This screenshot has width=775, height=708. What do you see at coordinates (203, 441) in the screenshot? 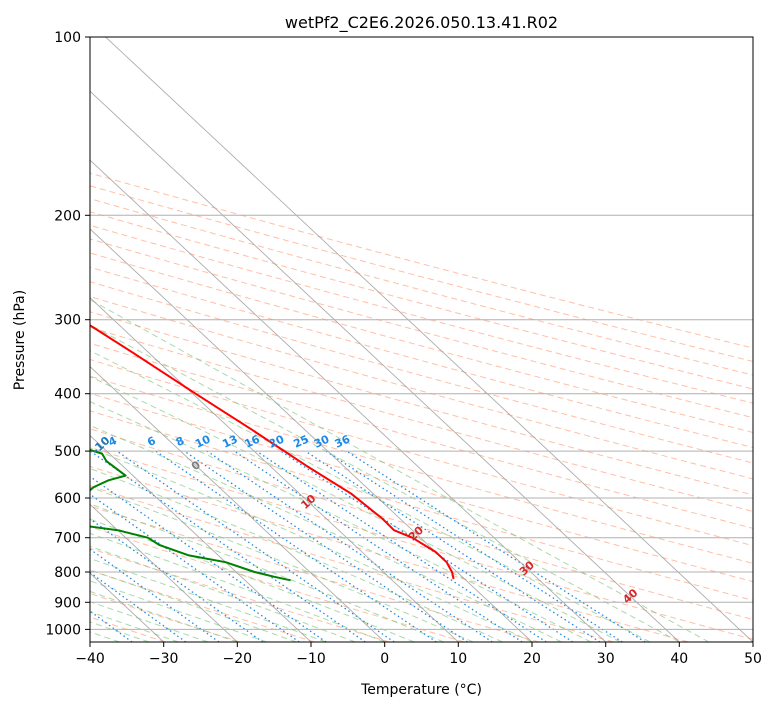
I see `mixing-ratio-label: 10` at bounding box center [203, 441].